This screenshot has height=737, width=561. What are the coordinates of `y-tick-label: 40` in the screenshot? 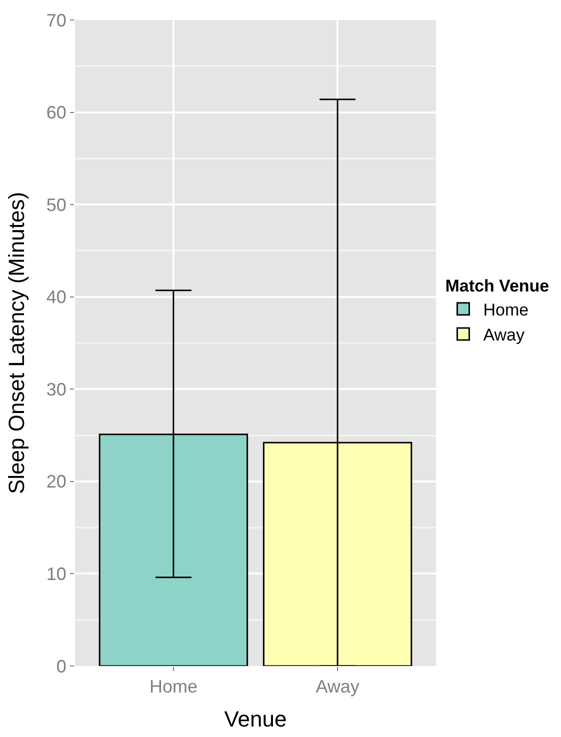 It's located at (56, 297).